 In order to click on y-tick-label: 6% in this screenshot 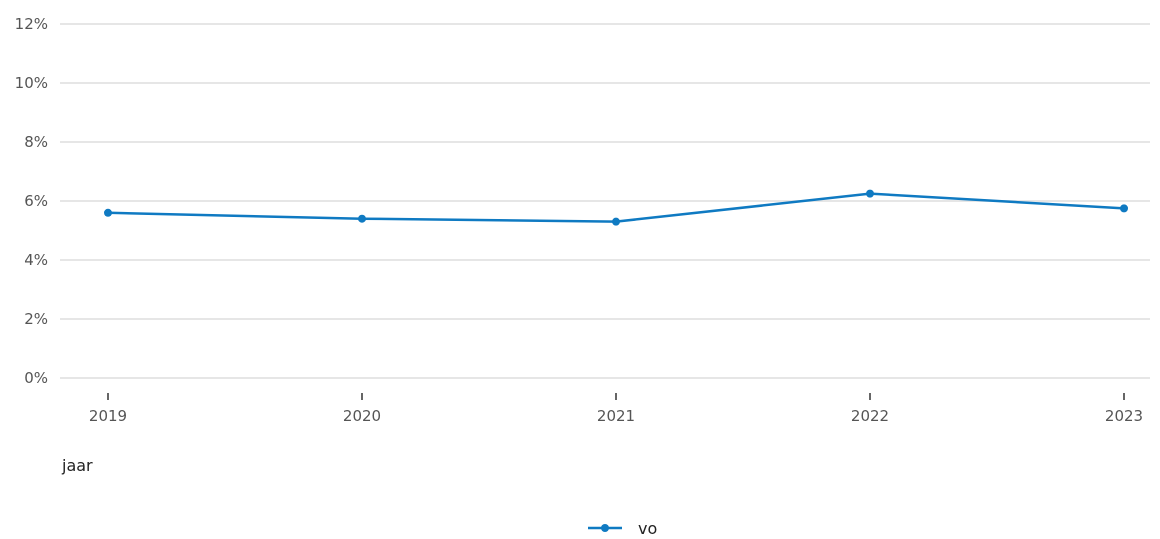, I will do `click(36, 201)`.